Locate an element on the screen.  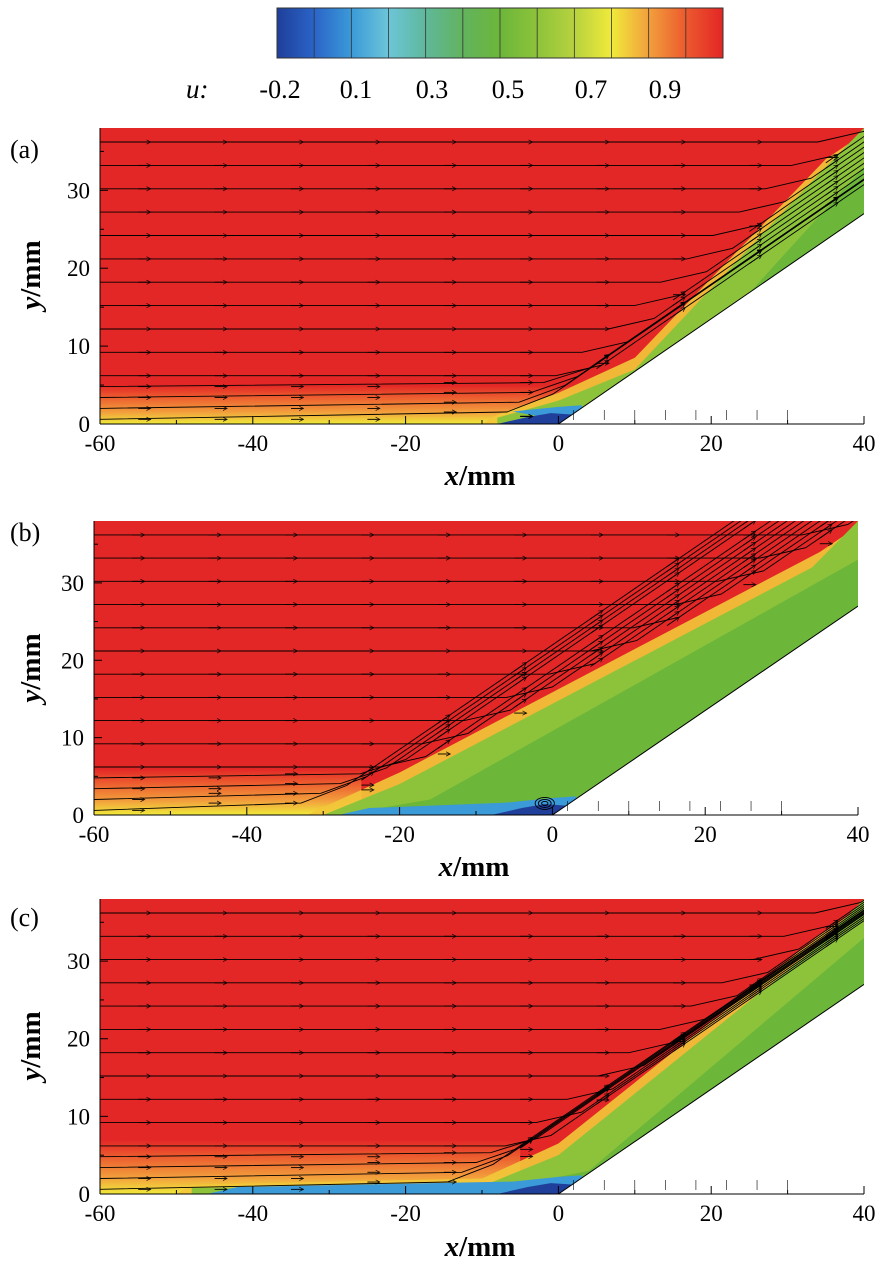
x-axis-label: x/mm is located at coordinates (480, 476).